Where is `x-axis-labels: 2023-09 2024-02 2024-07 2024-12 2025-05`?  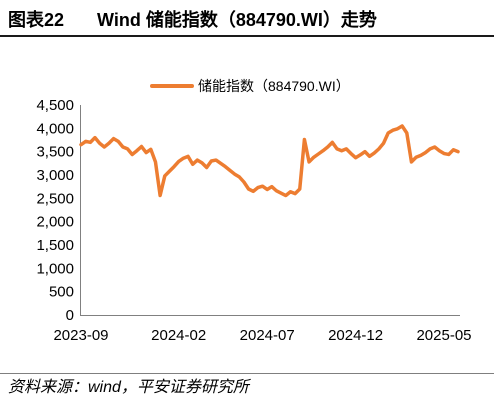
x-axis-labels: 2023-09 2024-02 2024-07 2024-12 2025-05 is located at coordinates (262, 335).